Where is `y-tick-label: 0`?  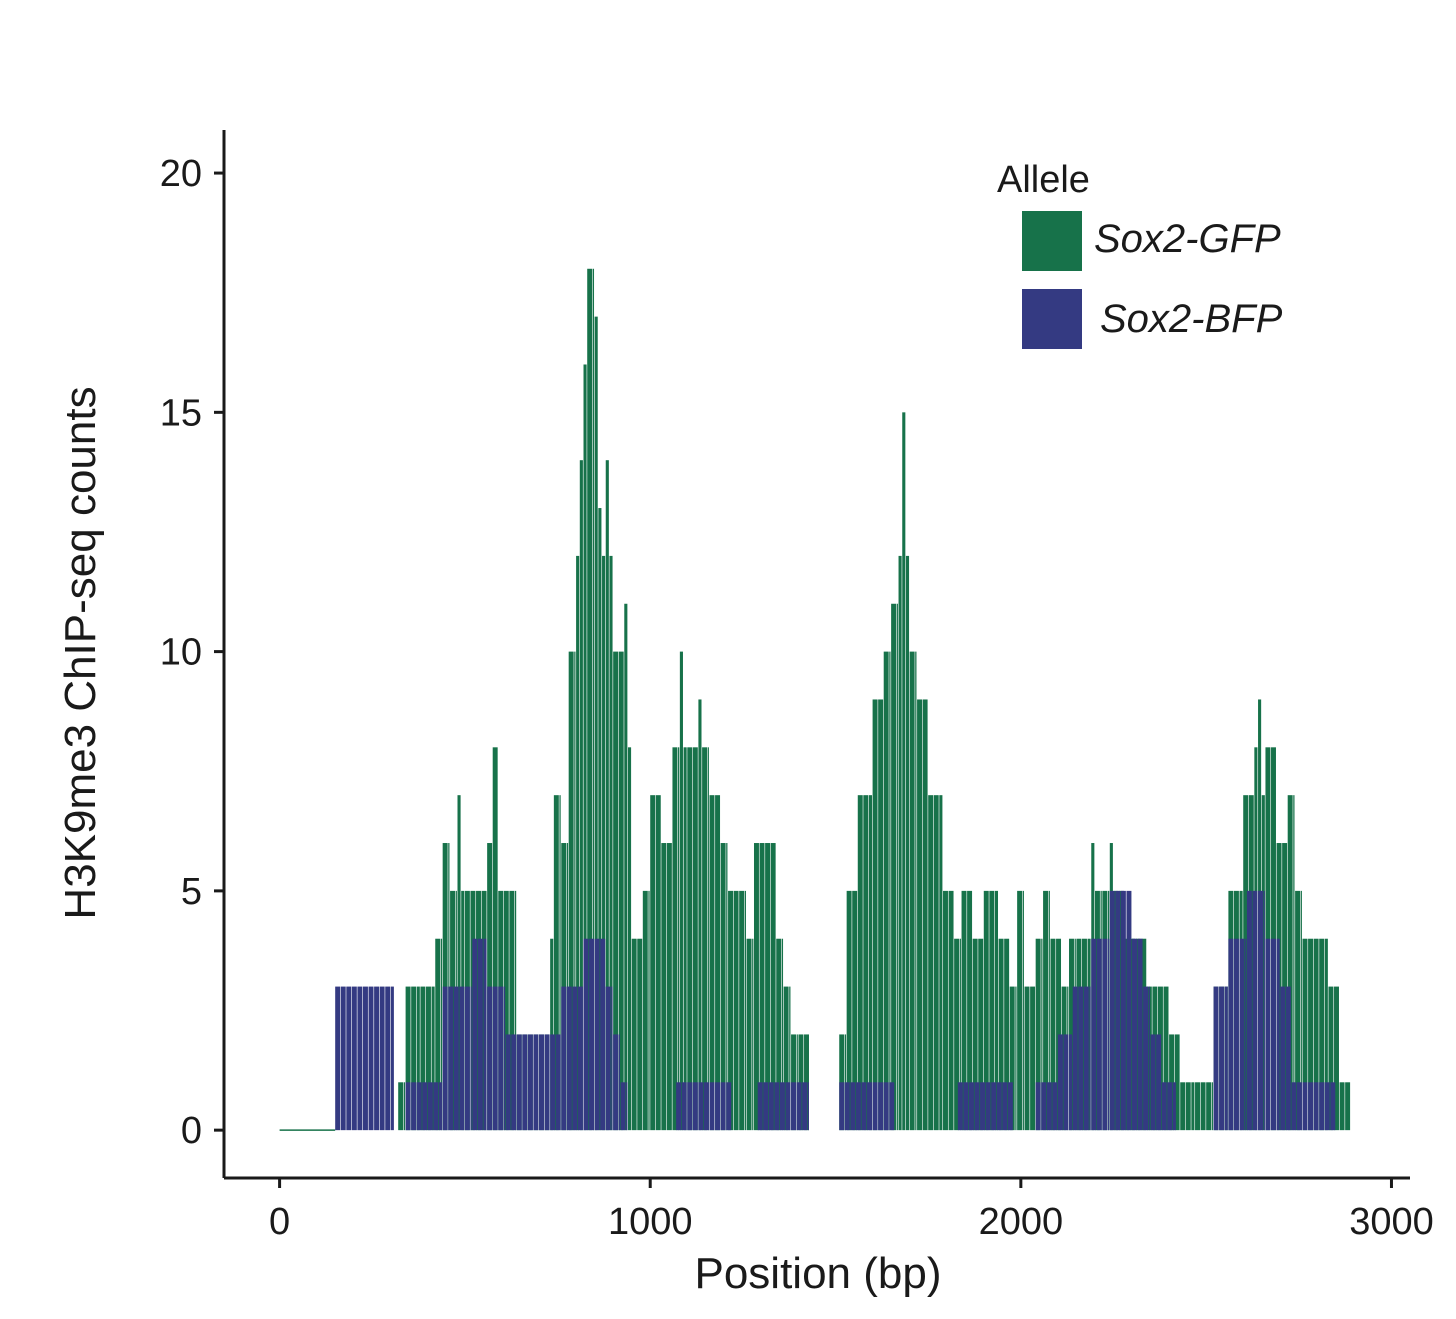 y-tick-label: 0 is located at coordinates (191, 1131).